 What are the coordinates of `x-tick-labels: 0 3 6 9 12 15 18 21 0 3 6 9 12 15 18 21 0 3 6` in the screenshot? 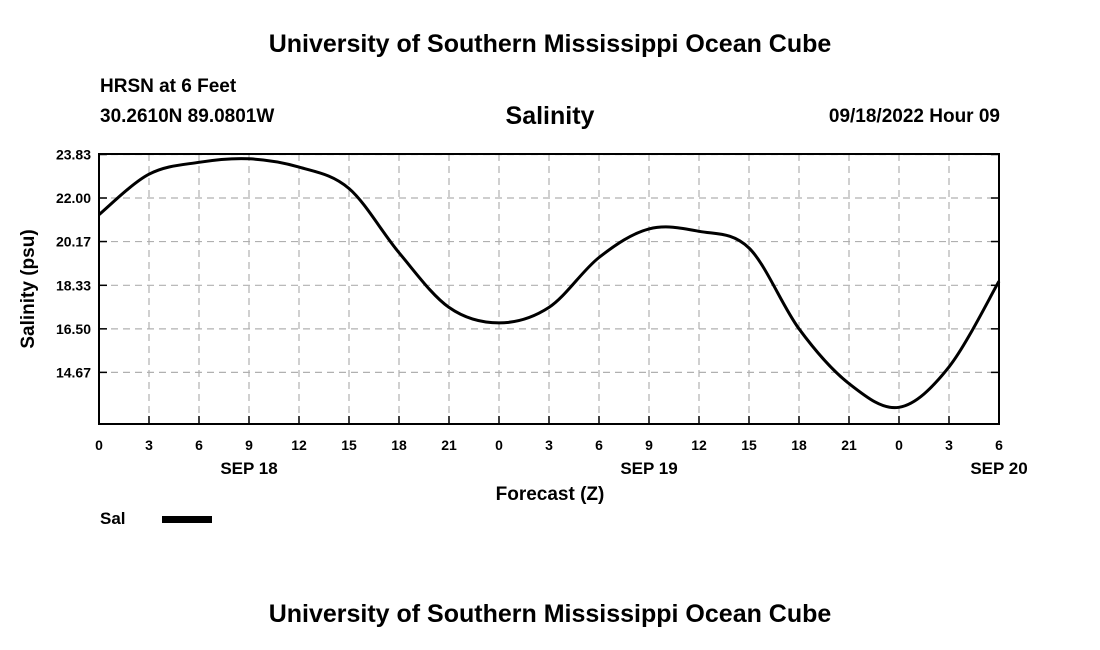 It's located at (549, 445).